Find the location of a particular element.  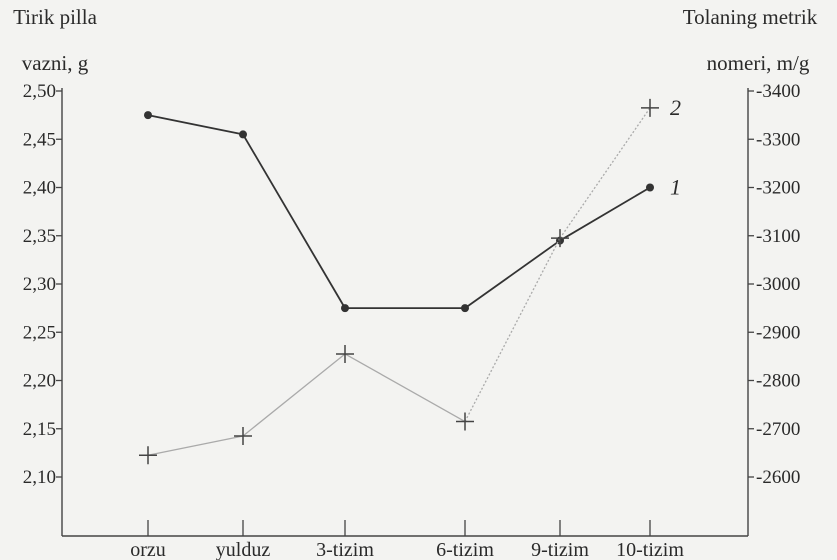

series-2-label: 2 is located at coordinates (675, 107).